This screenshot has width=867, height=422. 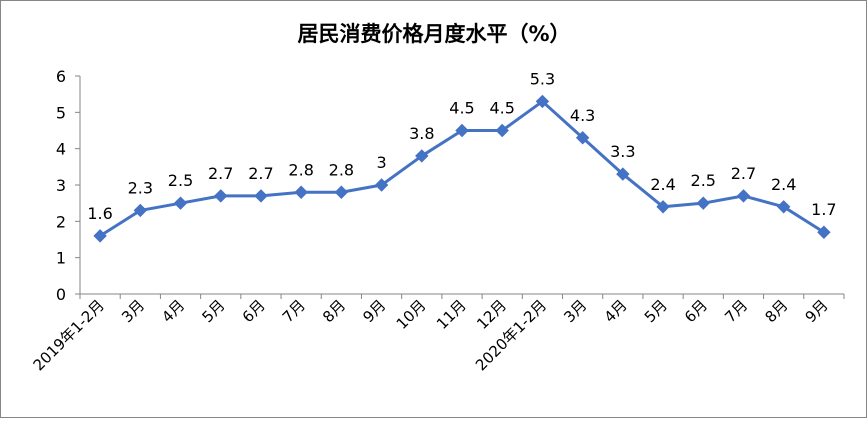 I want to click on data-label: 1.6, so click(x=99, y=213).